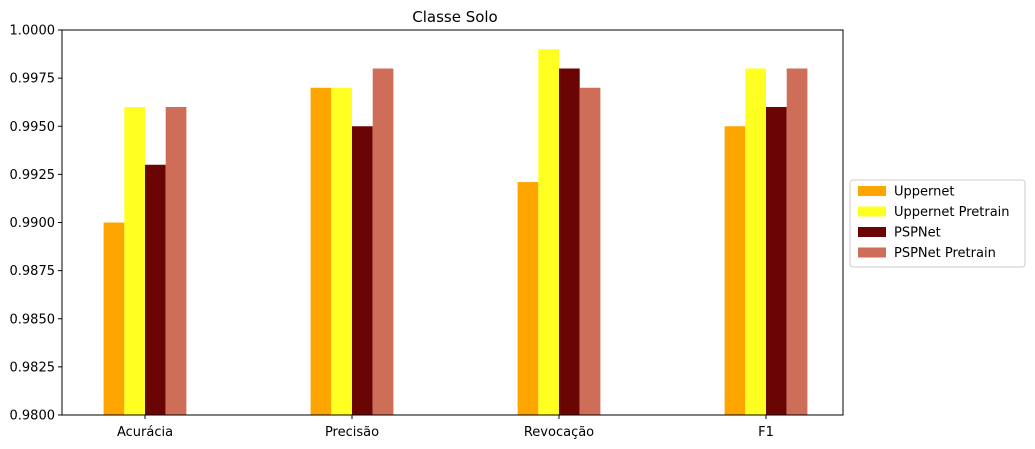 The image size is (1035, 449). What do you see at coordinates (924, 192) in the screenshot?
I see `legend-label: Uppernet` at bounding box center [924, 192].